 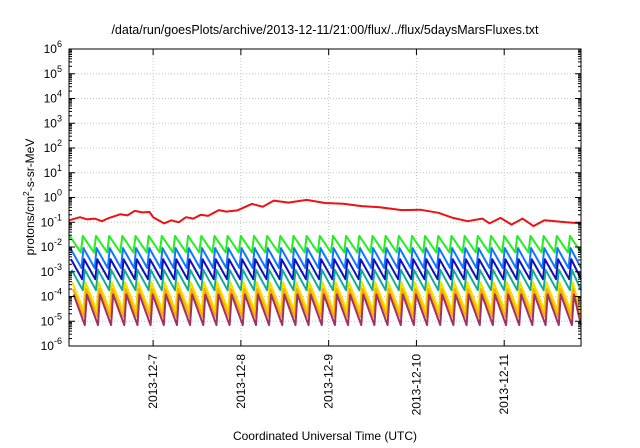 I want to click on y-tick-label: 10⁻², so click(x=51, y=245).